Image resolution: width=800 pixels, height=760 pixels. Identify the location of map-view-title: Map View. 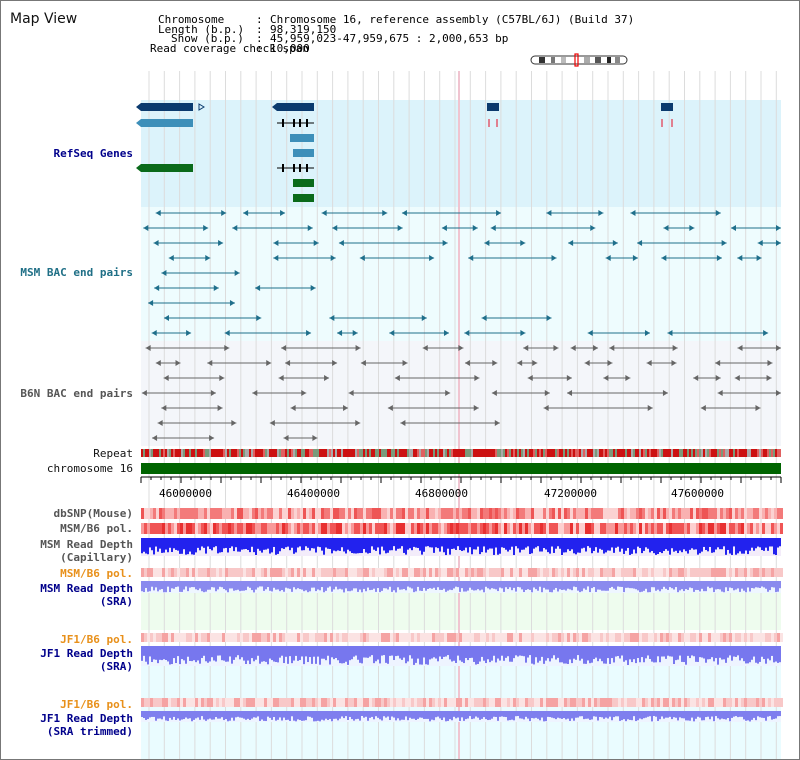
(44, 19).